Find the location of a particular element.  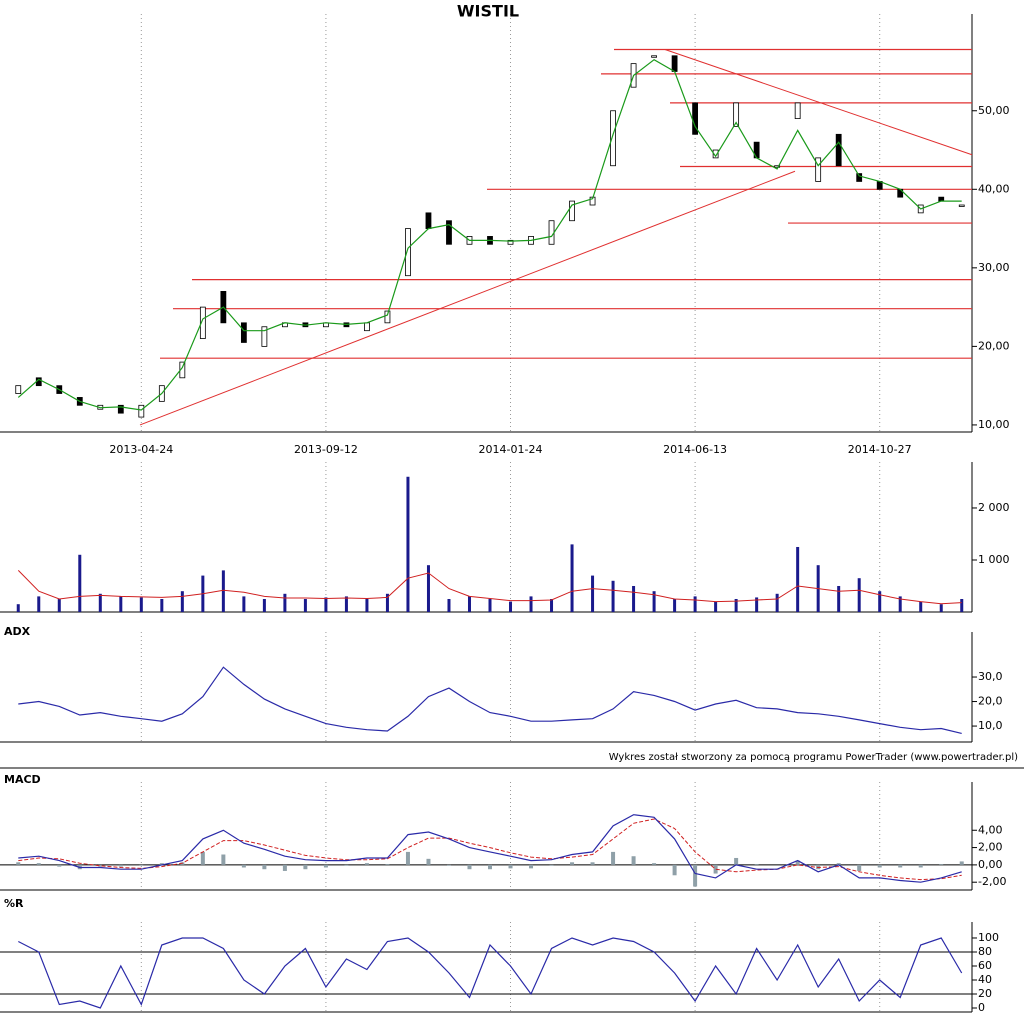

x-tick-label: 2013-09-12 is located at coordinates (326, 449).